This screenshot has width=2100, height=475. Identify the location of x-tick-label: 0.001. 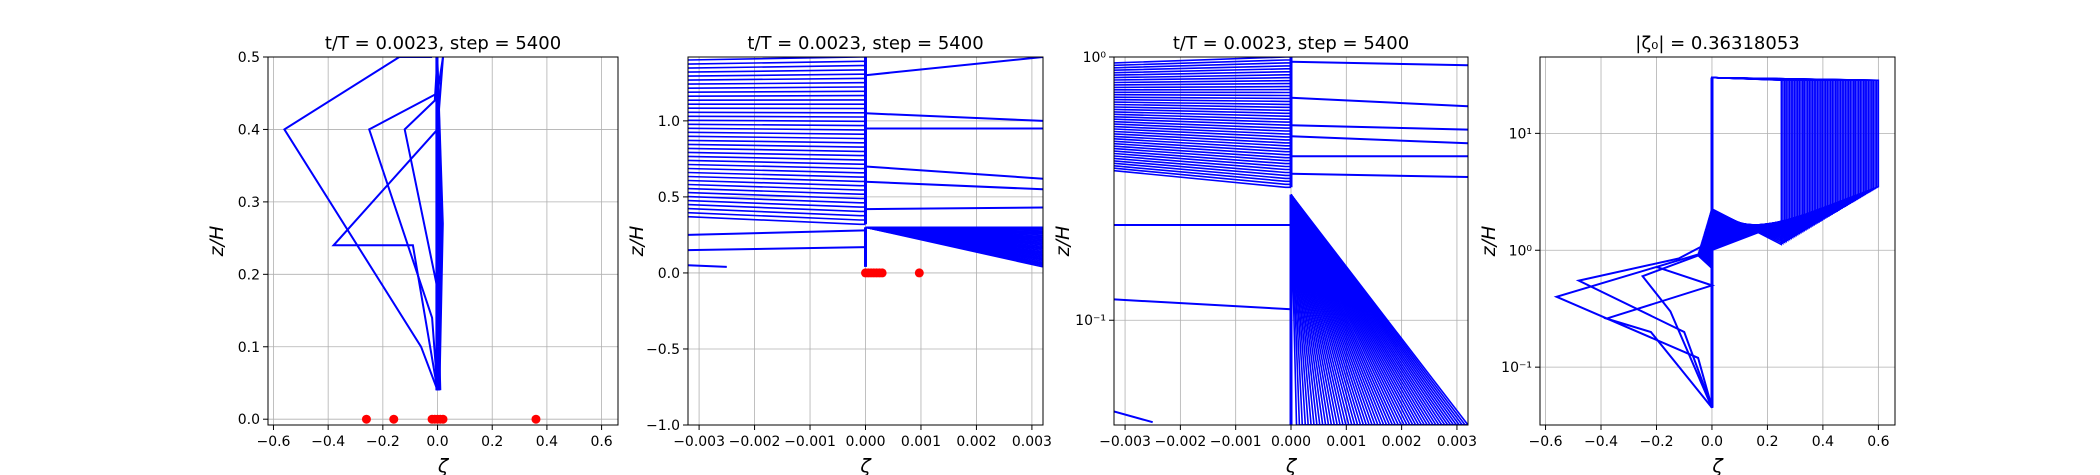
(1346, 442).